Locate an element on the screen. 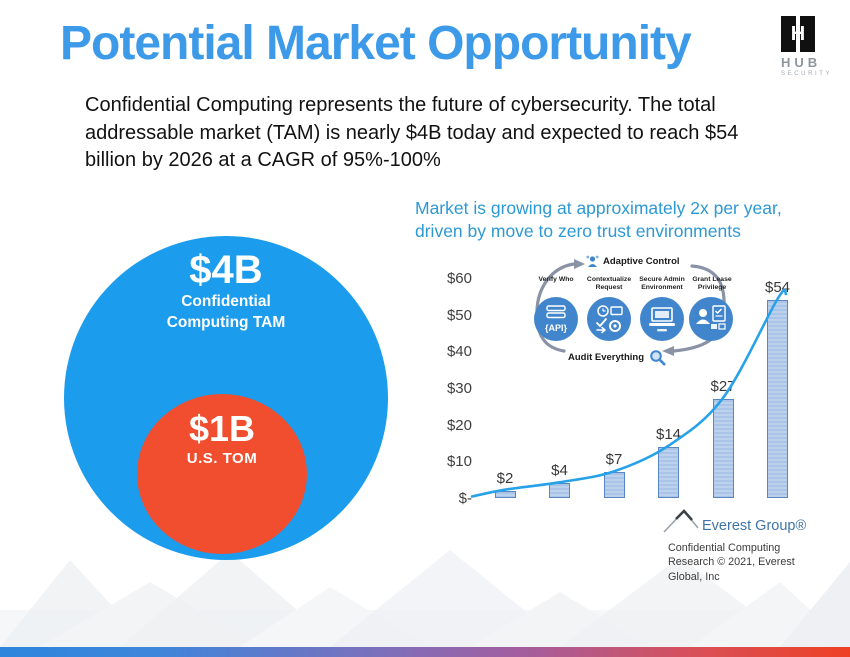  tam-label: Confidential Computing TAM is located at coordinates (226, 312).